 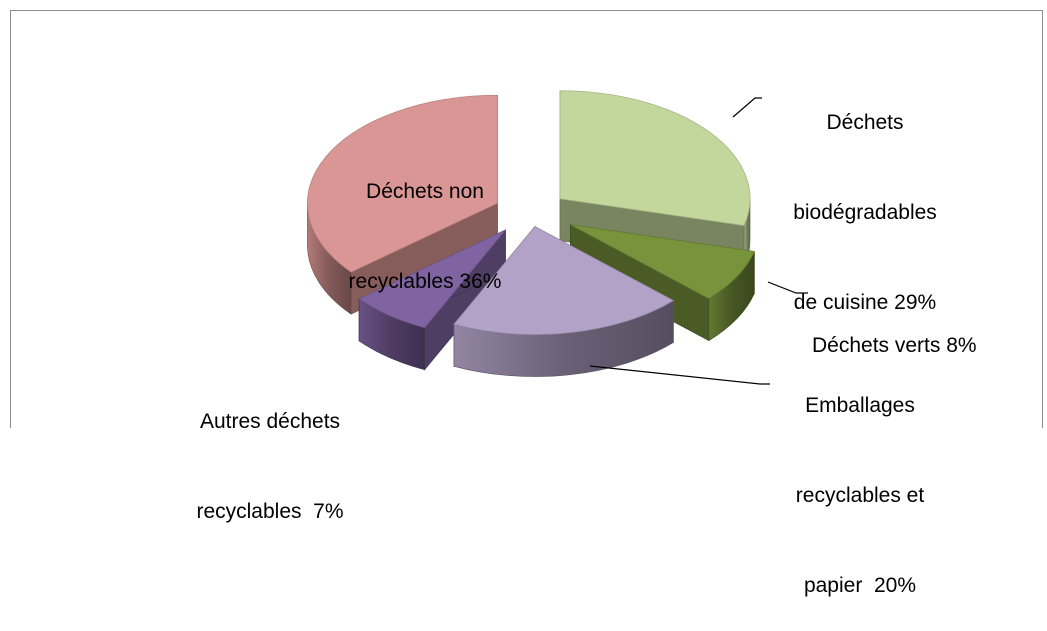 What do you see at coordinates (655, 158) in the screenshot?
I see `slice-biodegradable` at bounding box center [655, 158].